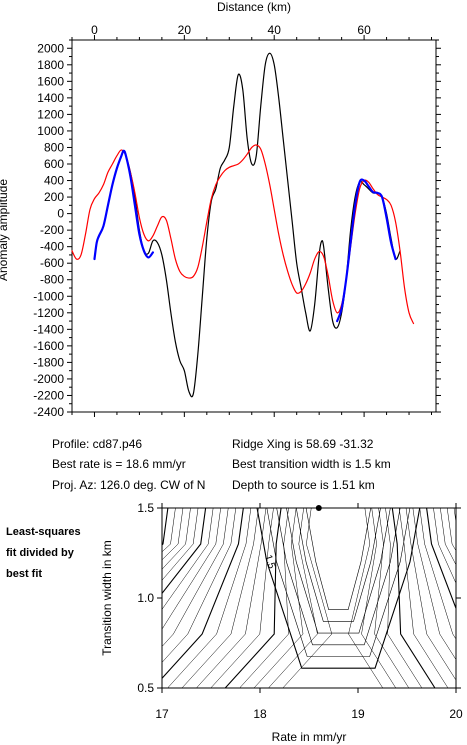 Image resolution: width=467 pixels, height=745 pixels. Describe the element at coordinates (145, 688) in the screenshot. I see `contour-y-tick-label: 0.5` at that location.